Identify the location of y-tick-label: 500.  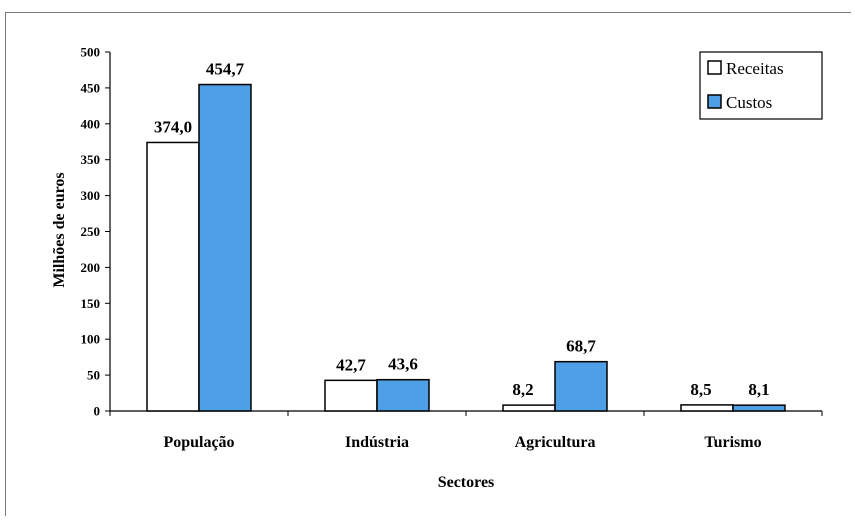
(91, 52).